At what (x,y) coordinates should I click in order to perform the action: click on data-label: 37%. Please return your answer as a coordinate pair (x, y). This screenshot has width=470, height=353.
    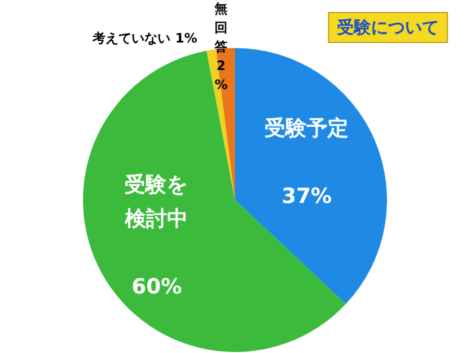
    Looking at the image, I should click on (307, 196).